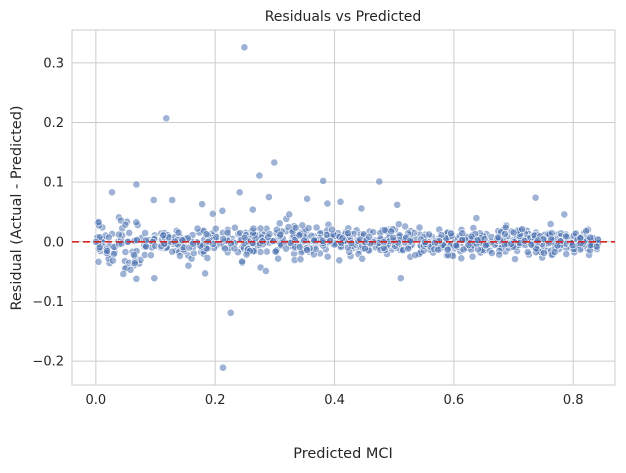 The image size is (626, 473). What do you see at coordinates (573, 400) in the screenshot?
I see `x-tick-label: 0.8` at bounding box center [573, 400].